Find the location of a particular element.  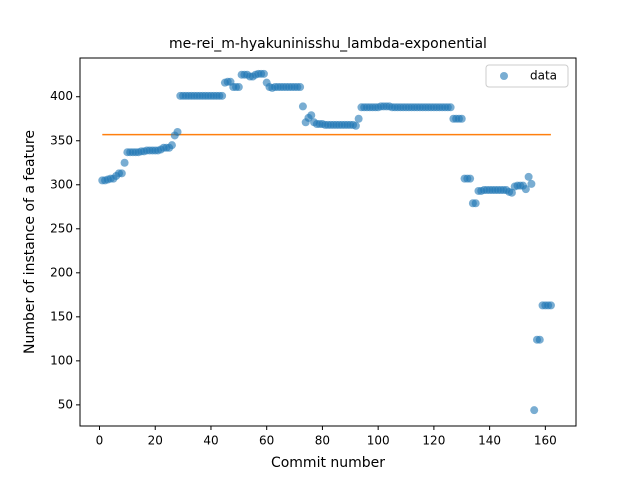

y-tick-label: 350 is located at coordinates (61, 140).